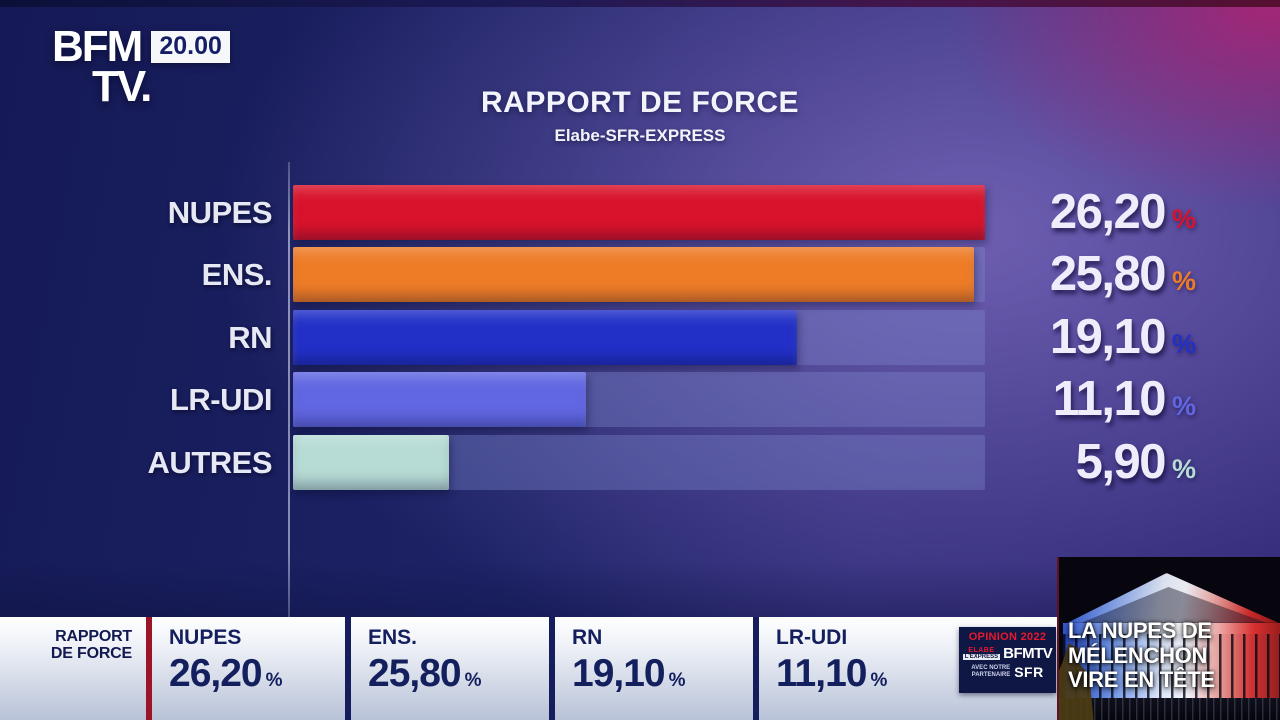  I want to click on value-label: 25,80%, so click(1073, 274).